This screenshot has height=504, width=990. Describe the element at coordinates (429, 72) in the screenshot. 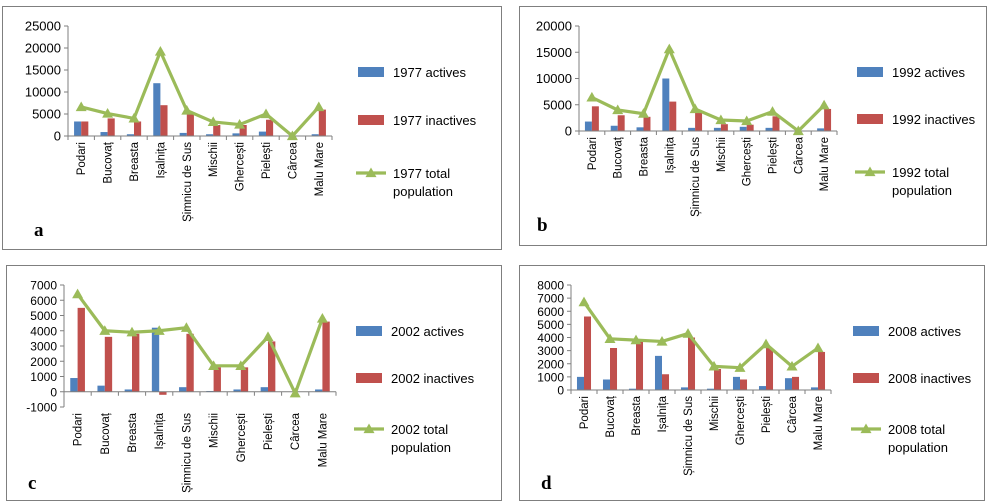

I see `legend-label: 1977 actives` at that location.